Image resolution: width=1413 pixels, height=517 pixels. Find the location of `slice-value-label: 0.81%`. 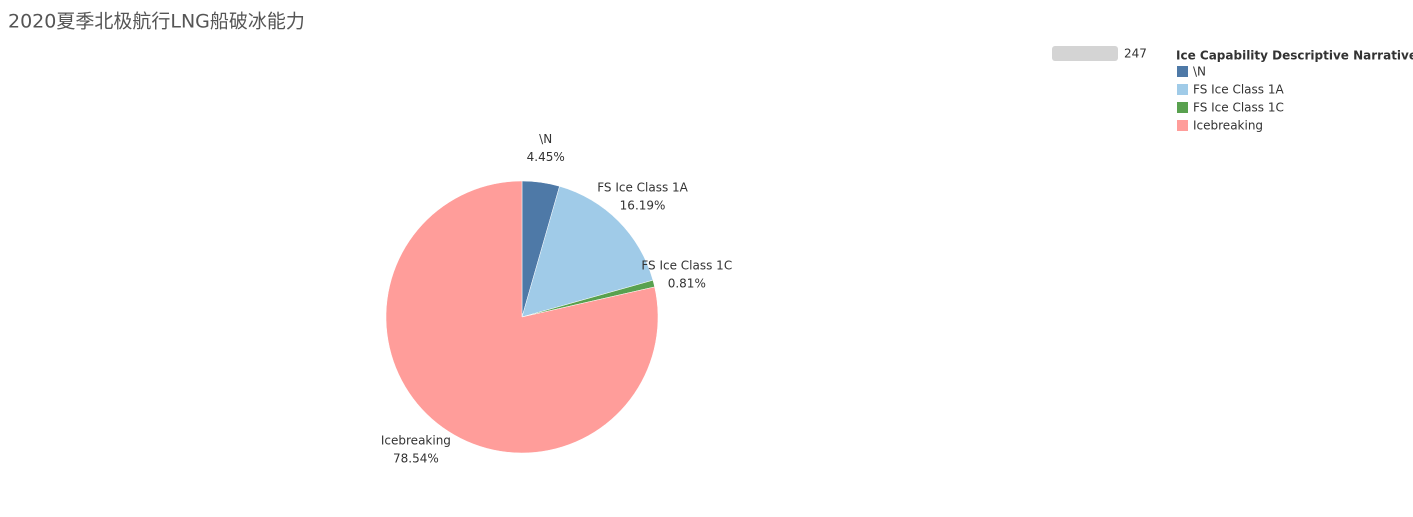

slice-value-label: 0.81% is located at coordinates (687, 284).